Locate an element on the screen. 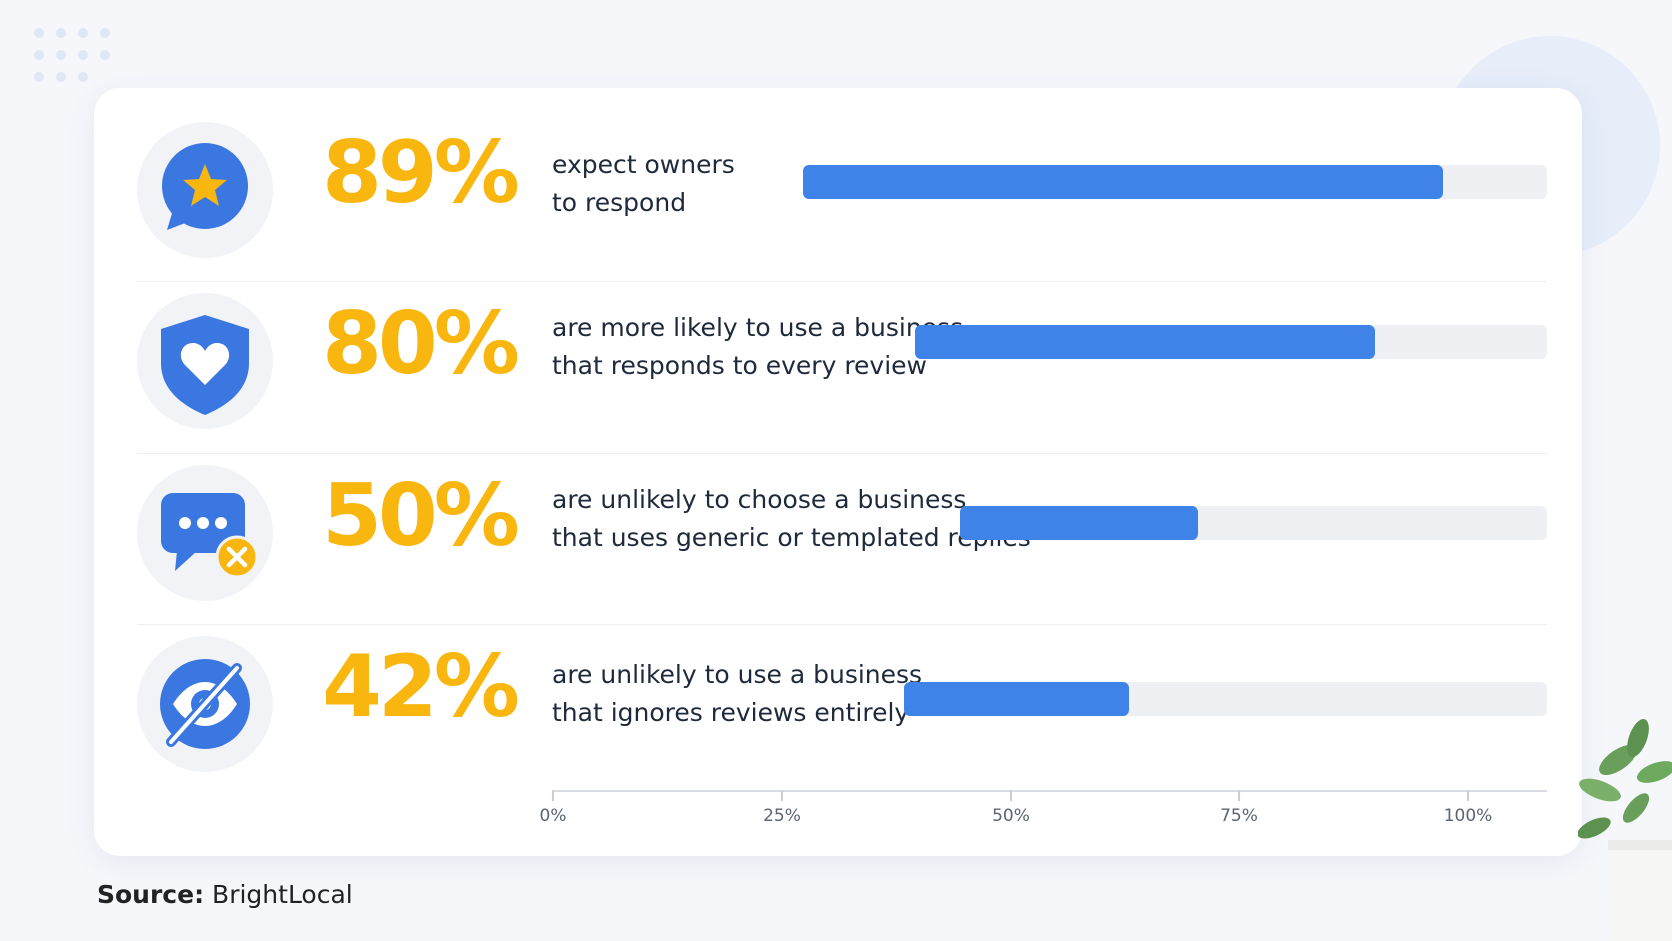 The width and height of the screenshot is (1672, 941). stat-description-line: are unlikely to choose a business is located at coordinates (759, 499).